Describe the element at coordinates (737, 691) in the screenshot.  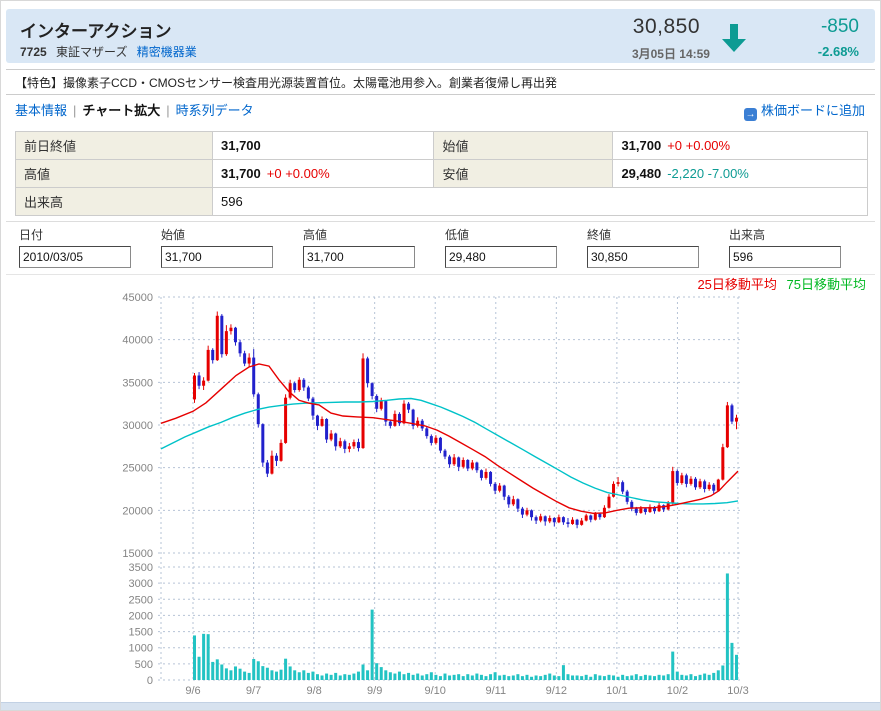
I see `date-axis-label: 10/3` at that location.